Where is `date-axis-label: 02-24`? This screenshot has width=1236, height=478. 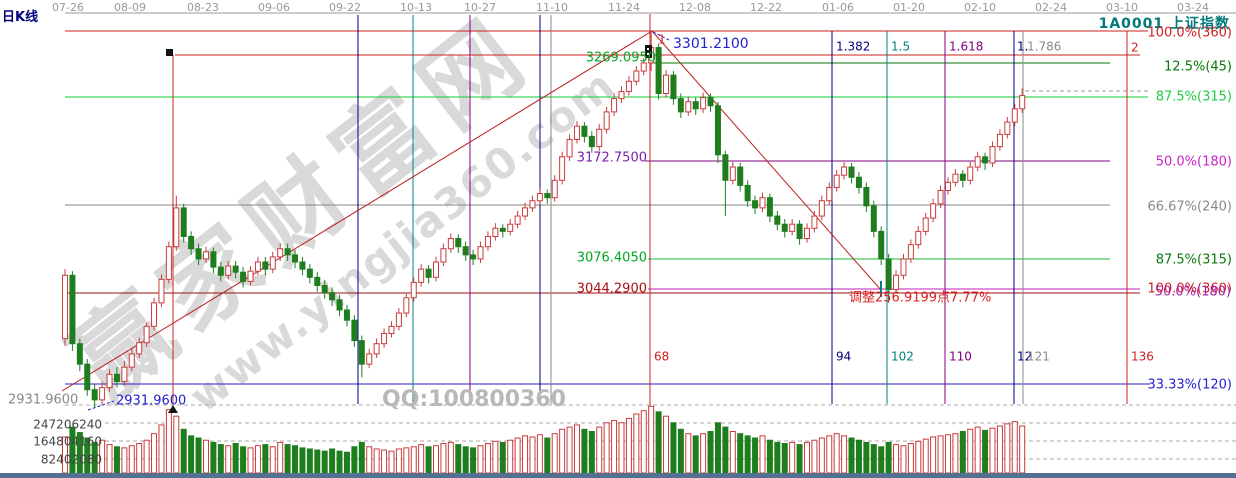
date-axis-label: 02-24 is located at coordinates (1051, 7).